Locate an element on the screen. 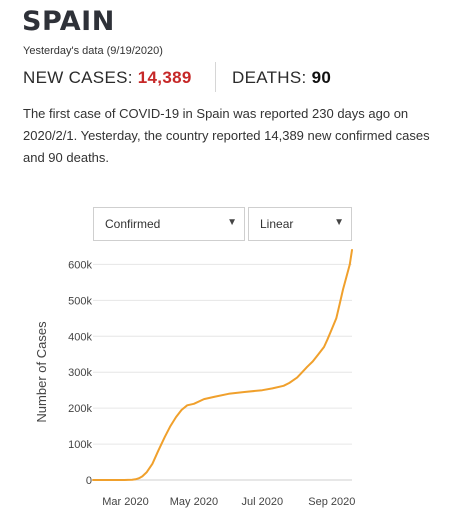 The height and width of the screenshot is (524, 459). new-cases-value: 14,389 is located at coordinates (164, 77).